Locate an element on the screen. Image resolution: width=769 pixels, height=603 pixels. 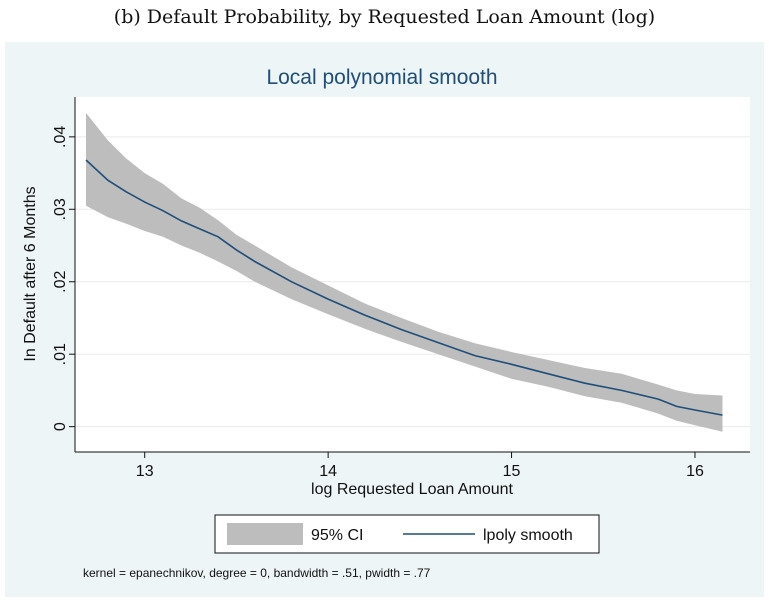
y-tick-label: 0 is located at coordinates (60, 426).